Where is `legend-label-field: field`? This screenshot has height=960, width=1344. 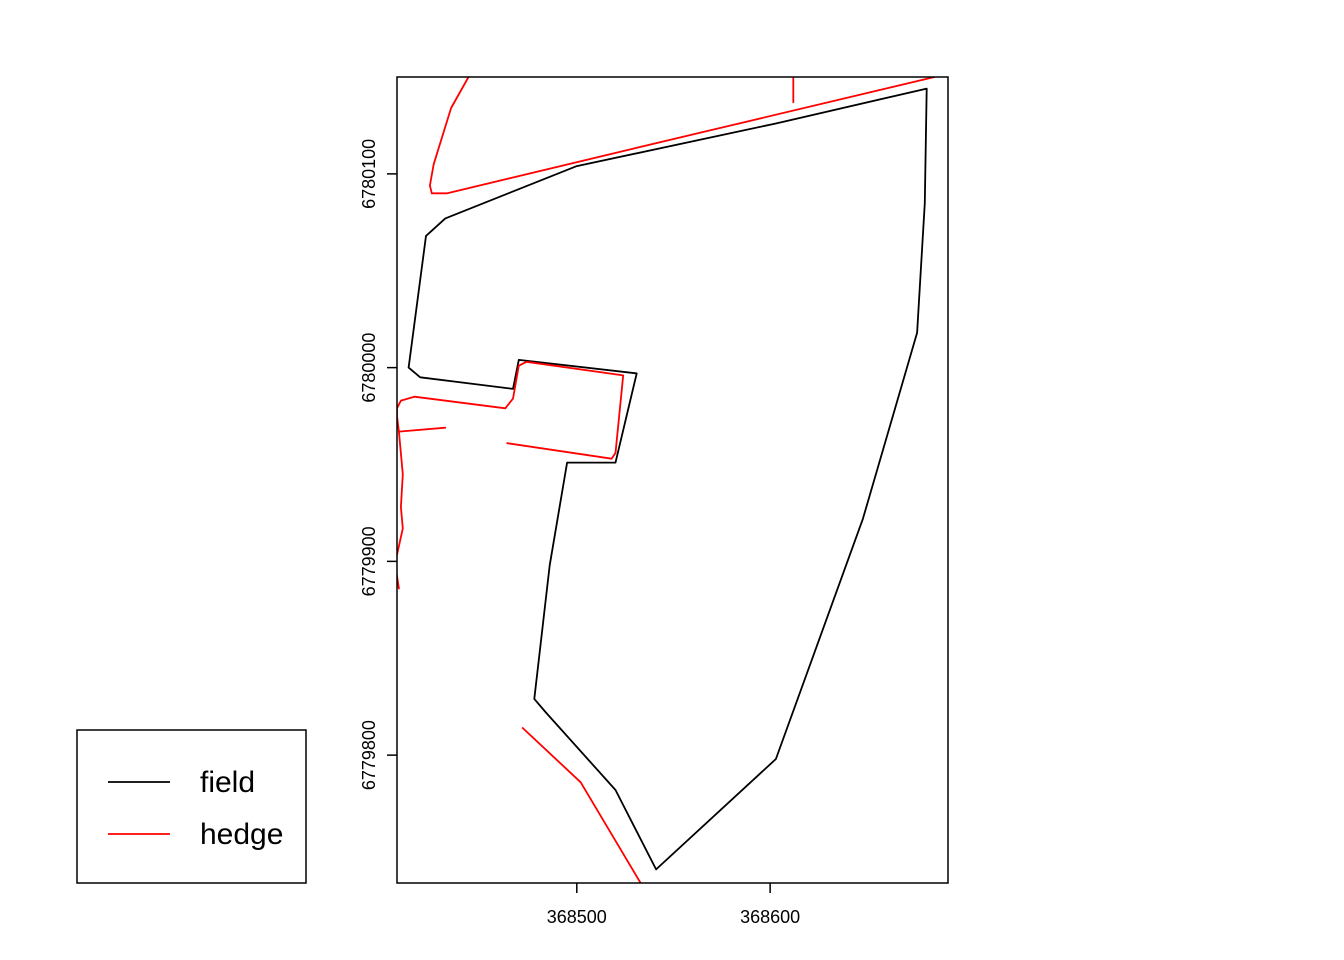
legend-label-field: field is located at coordinates (227, 782).